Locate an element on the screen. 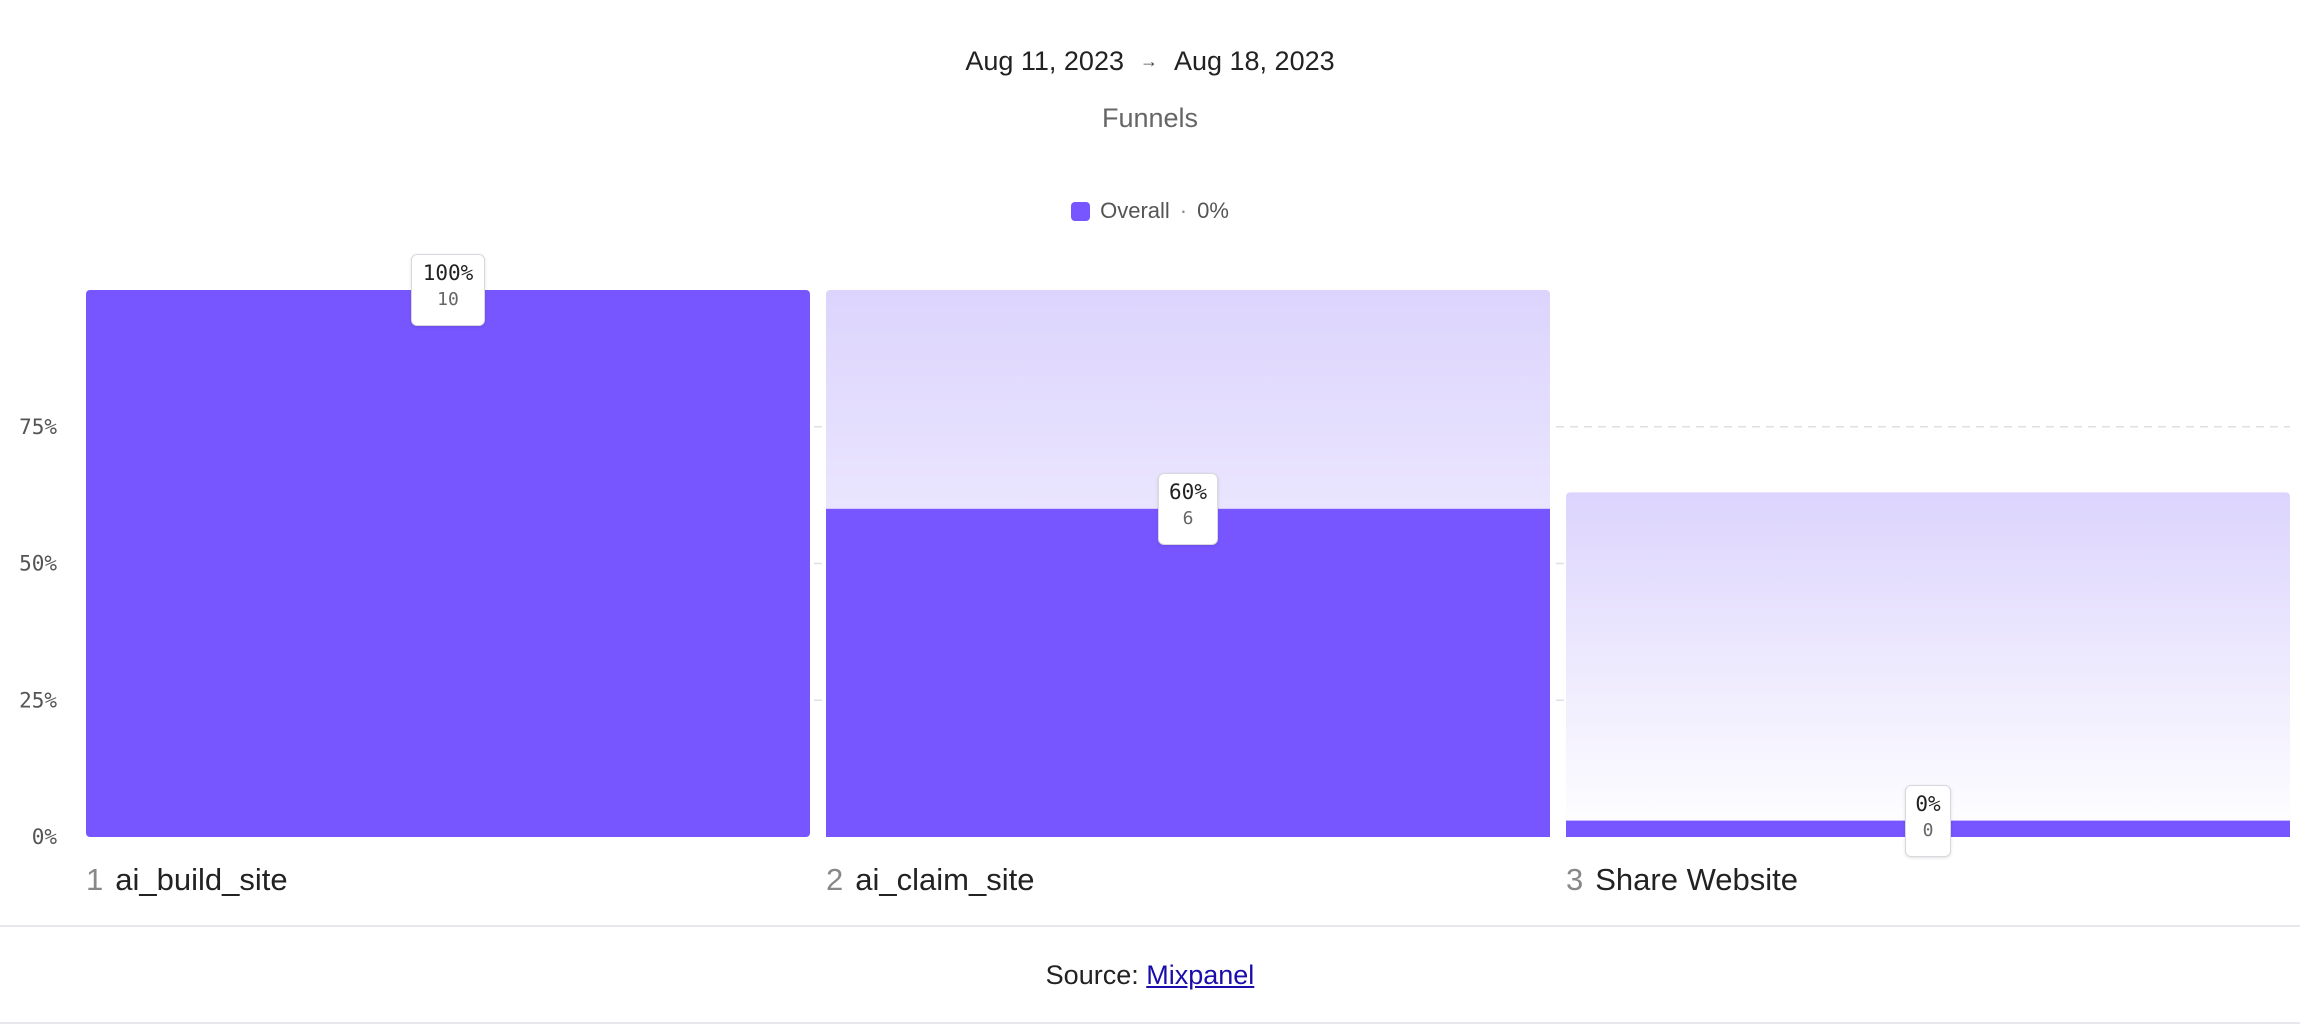 The height and width of the screenshot is (1026, 2300). step-number: 2 is located at coordinates (835, 879).